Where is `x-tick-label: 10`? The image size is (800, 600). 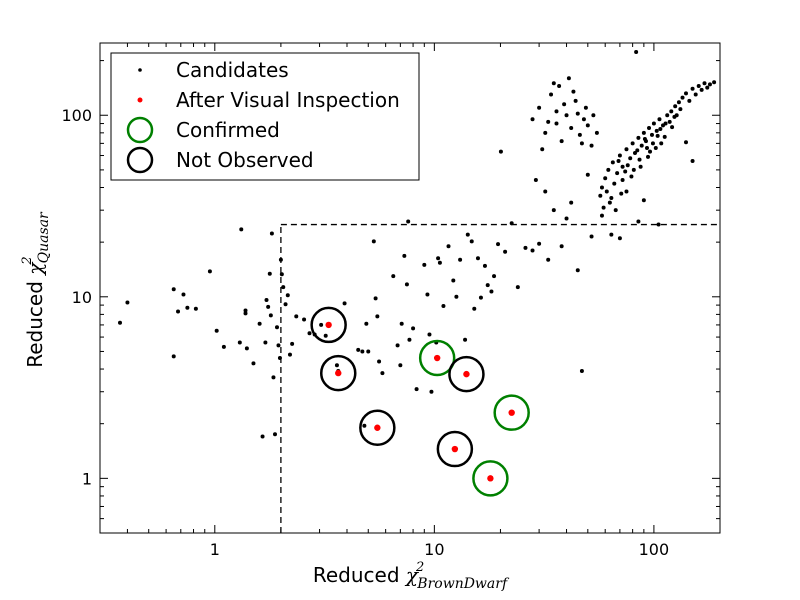 x-tick-label: 10 is located at coordinates (434, 549).